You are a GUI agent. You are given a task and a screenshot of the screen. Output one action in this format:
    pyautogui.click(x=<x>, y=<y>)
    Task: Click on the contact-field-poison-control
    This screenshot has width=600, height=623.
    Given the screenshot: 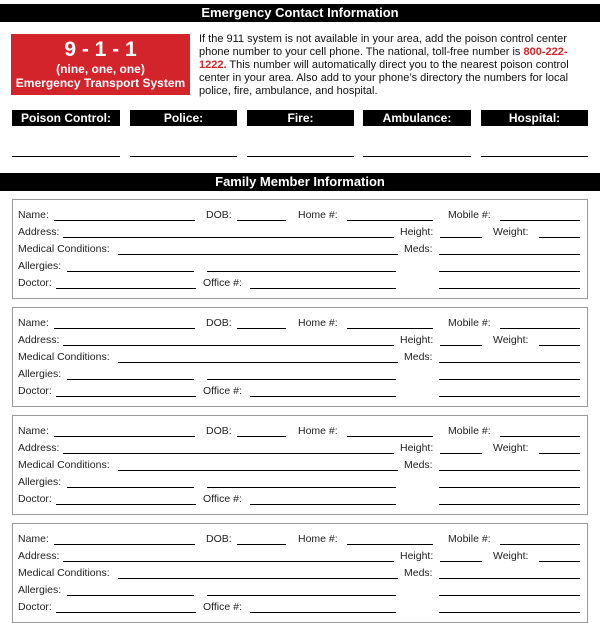 What is the action you would take?
    pyautogui.click(x=66, y=156)
    